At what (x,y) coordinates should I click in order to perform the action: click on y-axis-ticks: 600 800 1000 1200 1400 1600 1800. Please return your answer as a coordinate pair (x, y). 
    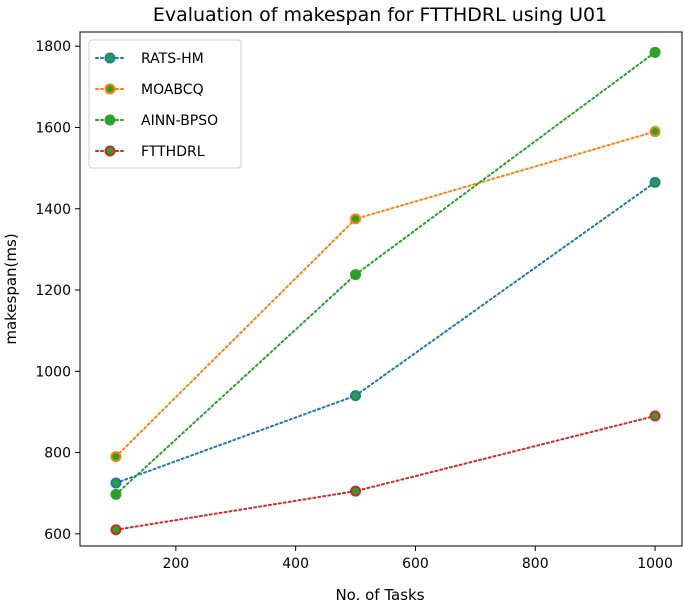
    Looking at the image, I should click on (57, 291).